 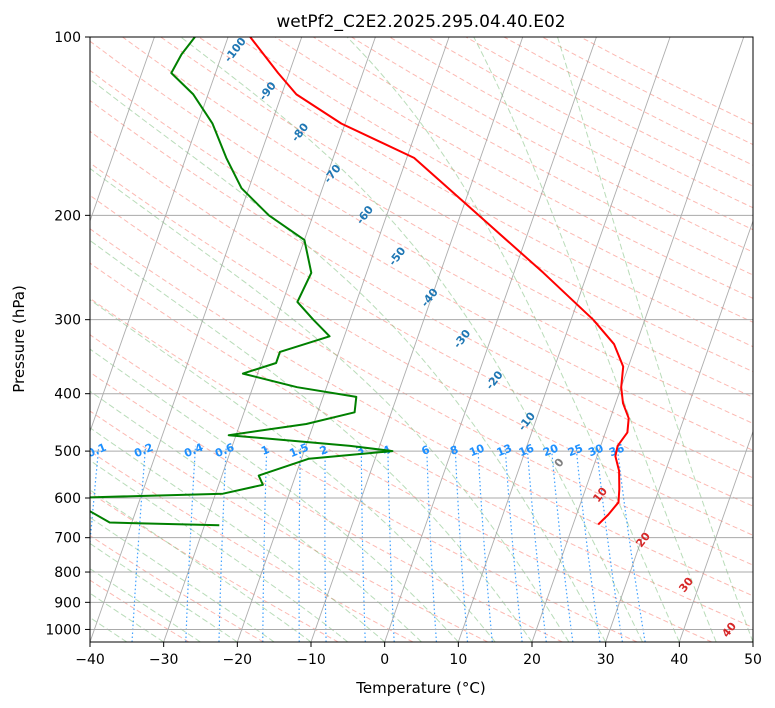 I want to click on mixing-ratio-label: 1, so click(x=265, y=450).